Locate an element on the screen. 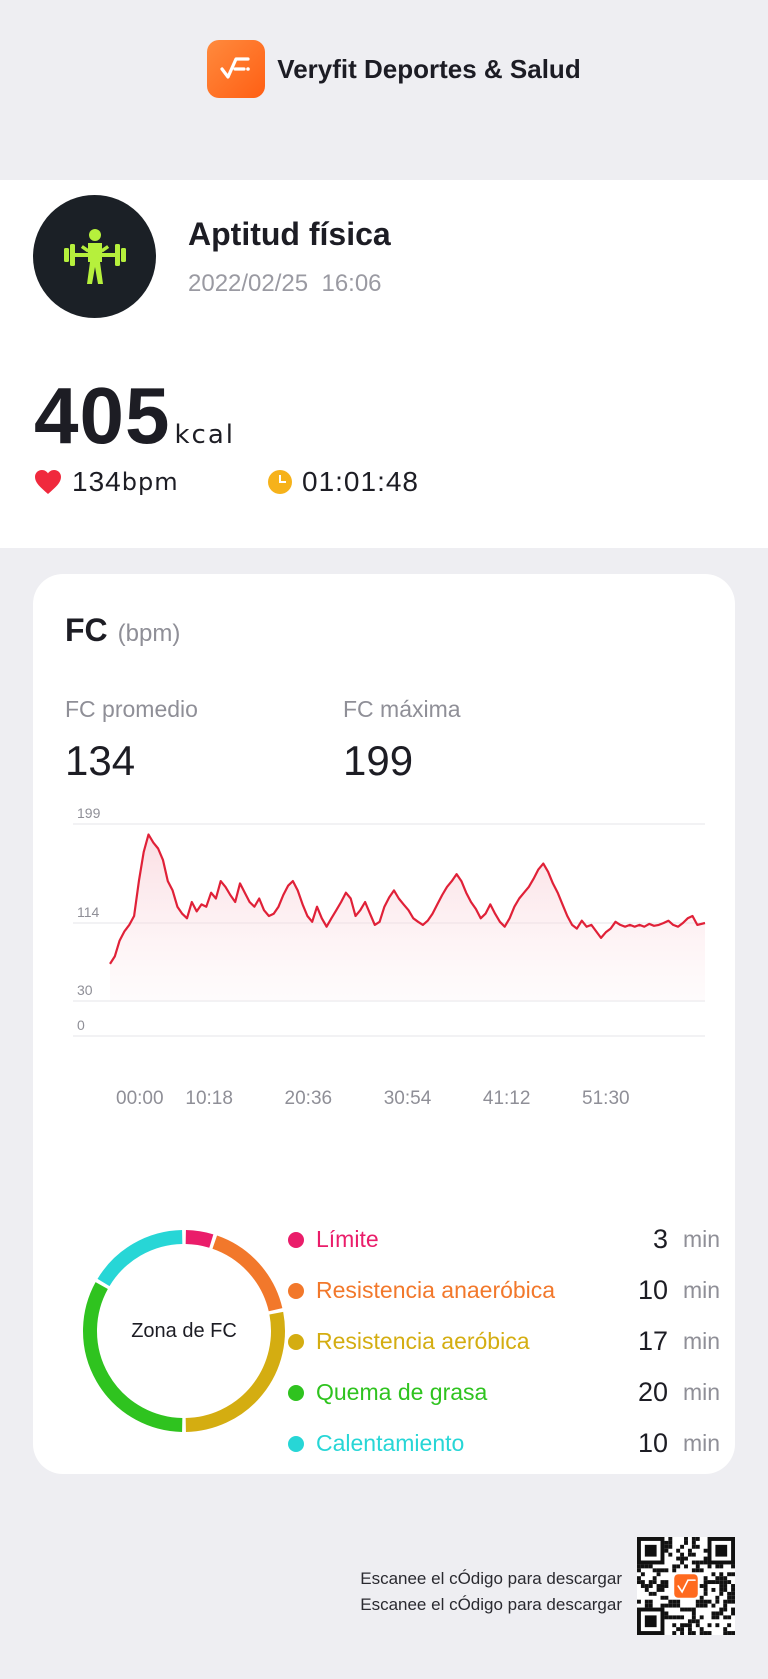 This screenshot has height=1679, width=768. heart-rate-stat: 134 bpm is located at coordinates (106, 482).